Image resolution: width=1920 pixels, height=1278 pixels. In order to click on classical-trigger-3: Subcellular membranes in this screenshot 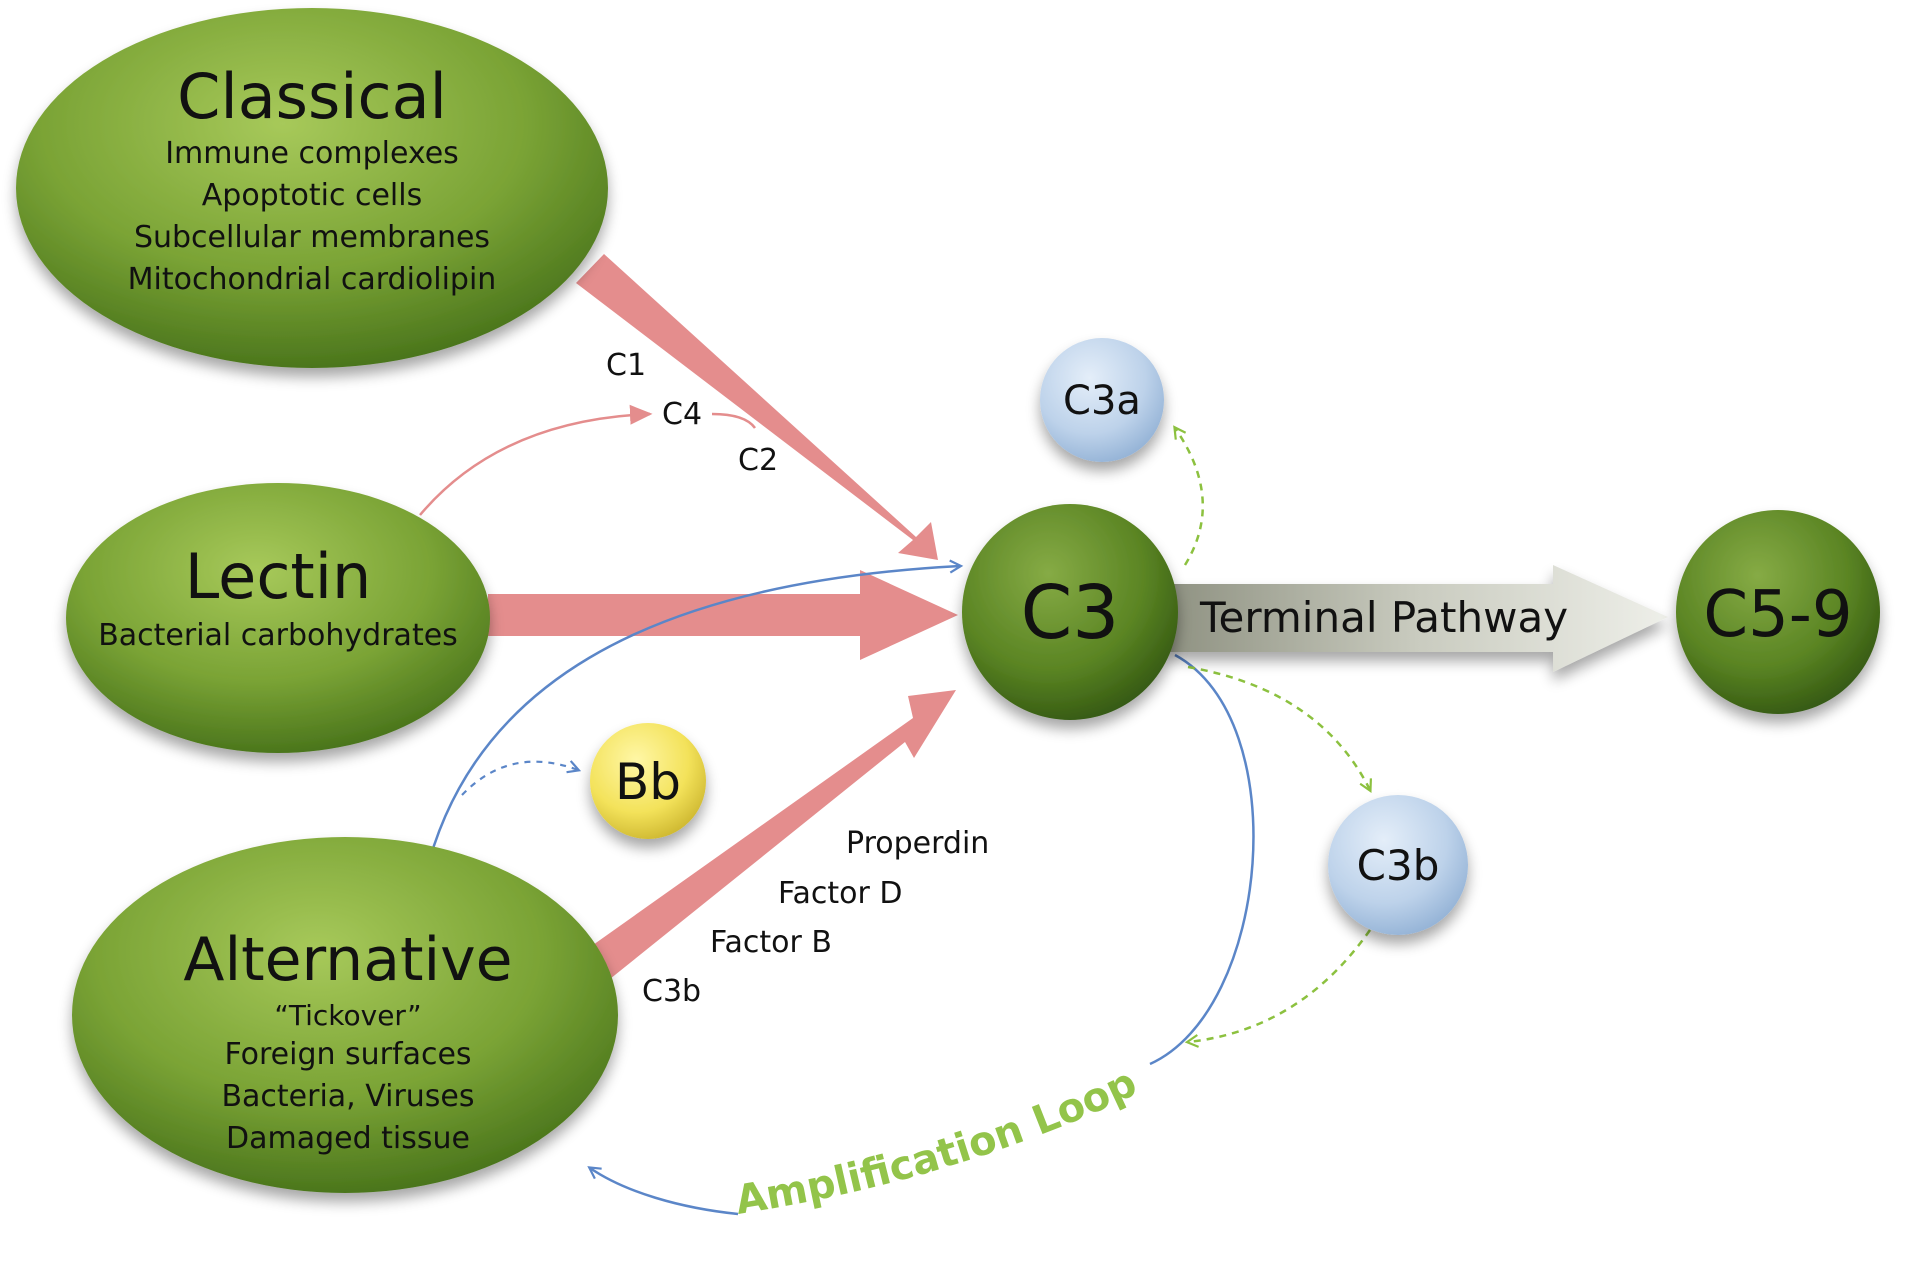, I will do `click(312, 237)`.